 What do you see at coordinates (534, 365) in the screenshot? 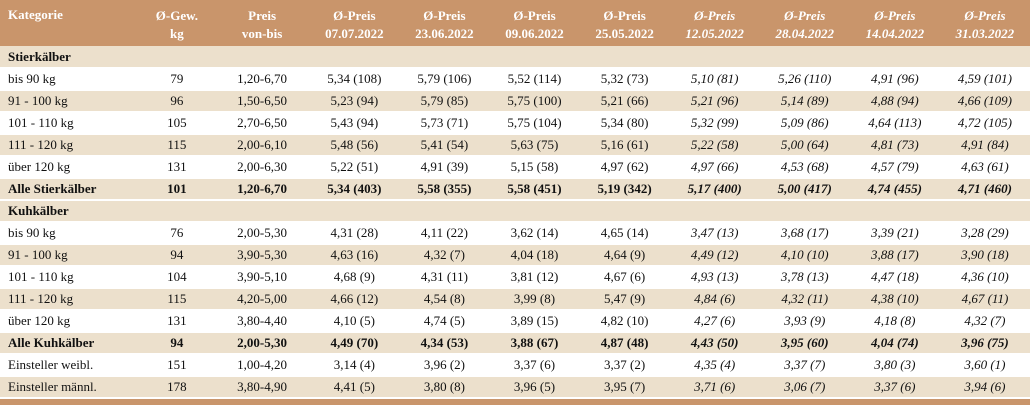
I see `row-value-2: 3,37 (6)` at bounding box center [534, 365].